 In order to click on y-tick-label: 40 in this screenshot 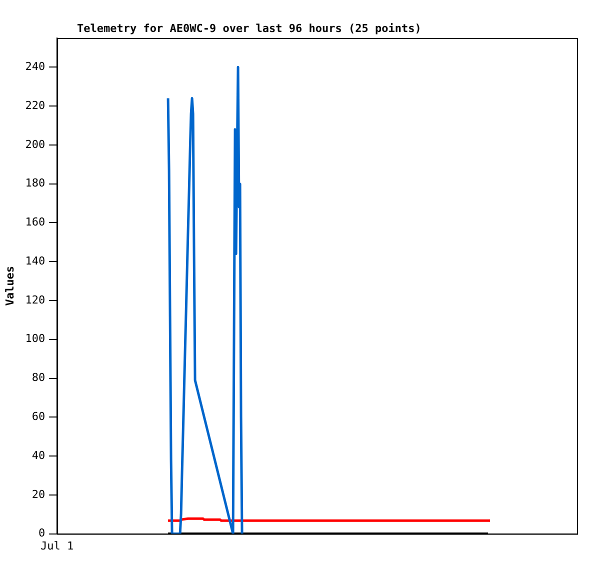, I will do `click(39, 455)`.